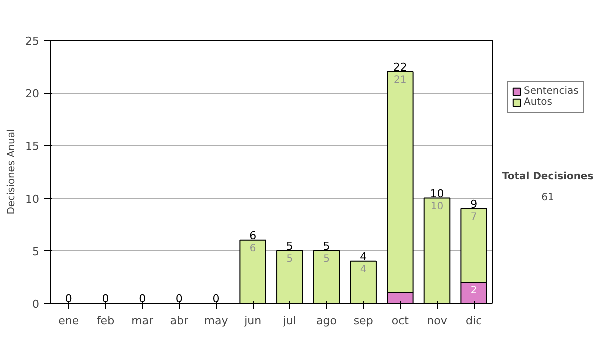  Describe the element at coordinates (142, 299) in the screenshot. I see `total-label: 0` at that location.